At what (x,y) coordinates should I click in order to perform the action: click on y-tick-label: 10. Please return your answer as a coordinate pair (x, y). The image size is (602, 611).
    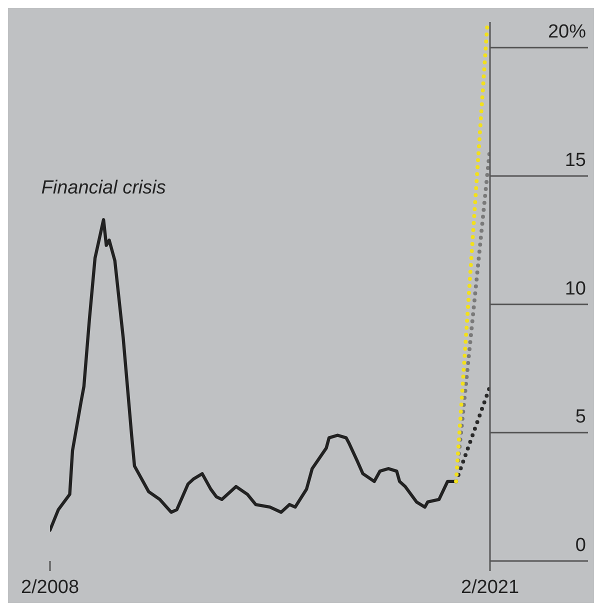
    Looking at the image, I should click on (575, 289).